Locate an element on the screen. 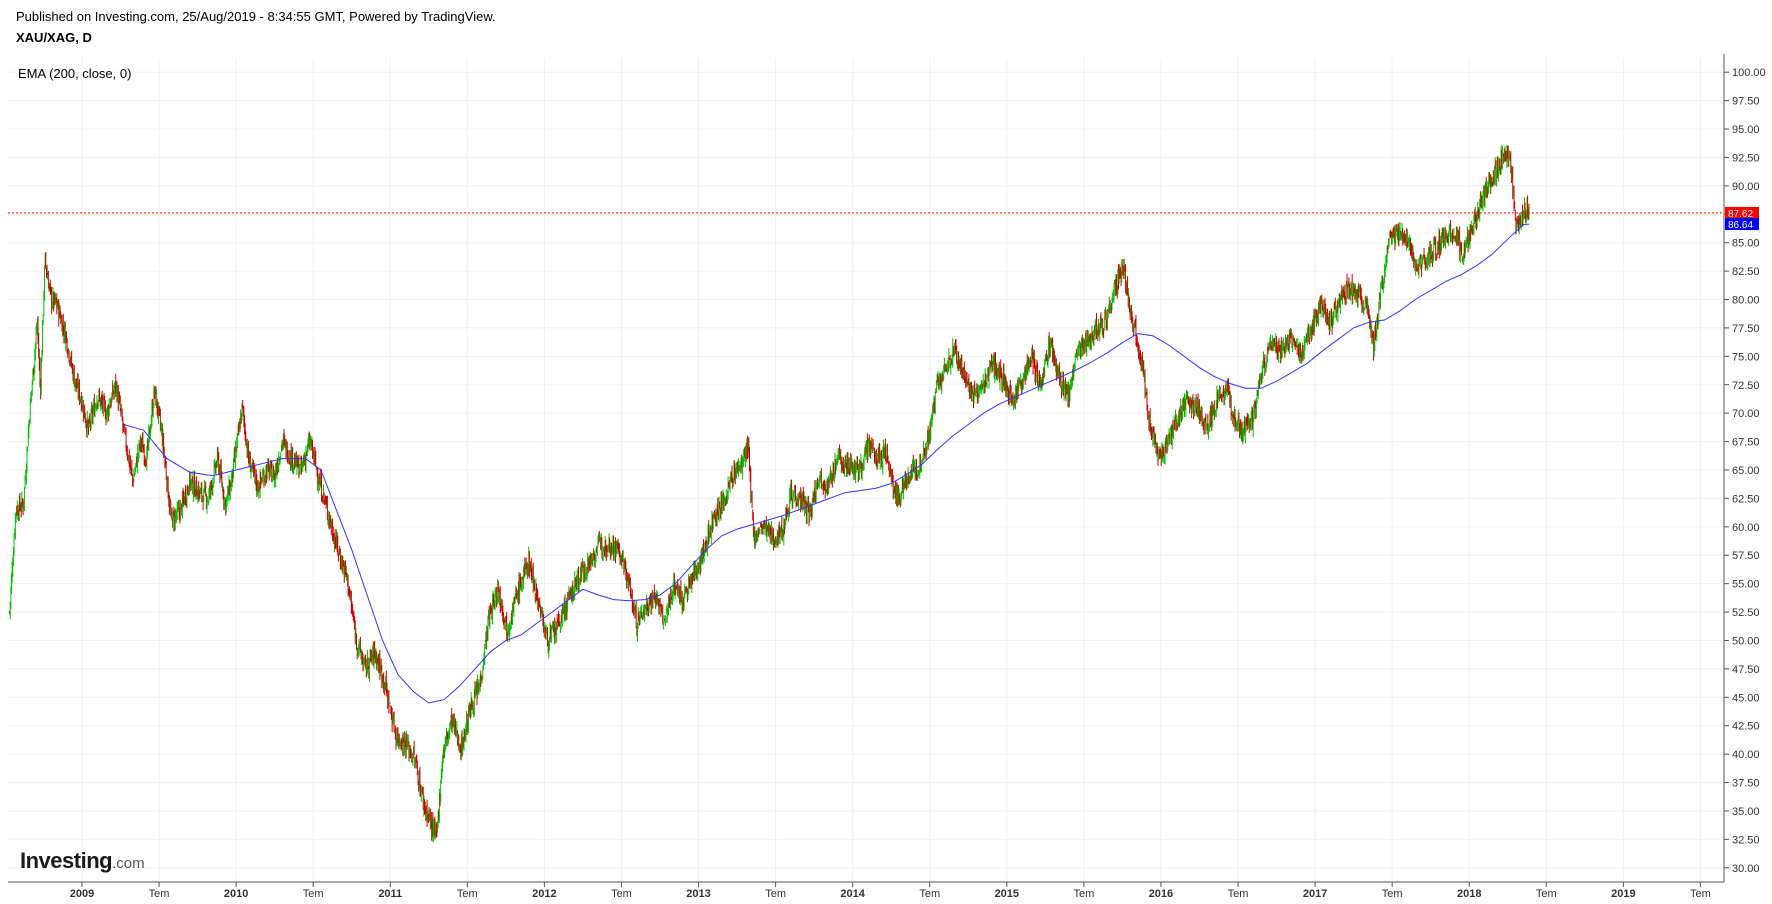  symbol-label: XAU/XAG, D is located at coordinates (54, 37).